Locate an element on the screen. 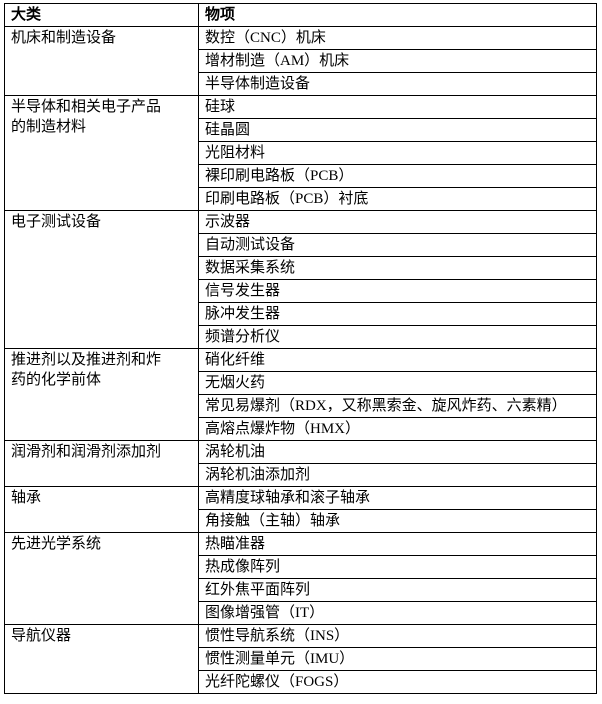 The width and height of the screenshot is (602, 704). item-cell: 信号发生器 is located at coordinates (397, 291).